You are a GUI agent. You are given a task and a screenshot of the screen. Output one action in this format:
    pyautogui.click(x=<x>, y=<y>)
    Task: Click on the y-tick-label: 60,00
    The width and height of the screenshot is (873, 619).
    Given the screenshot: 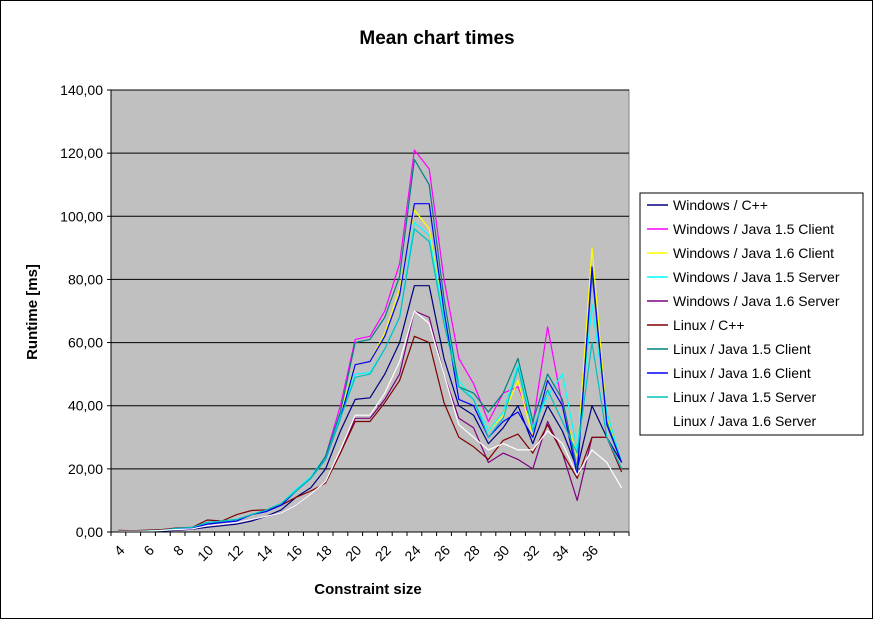 What is the action you would take?
    pyautogui.click(x=85, y=343)
    